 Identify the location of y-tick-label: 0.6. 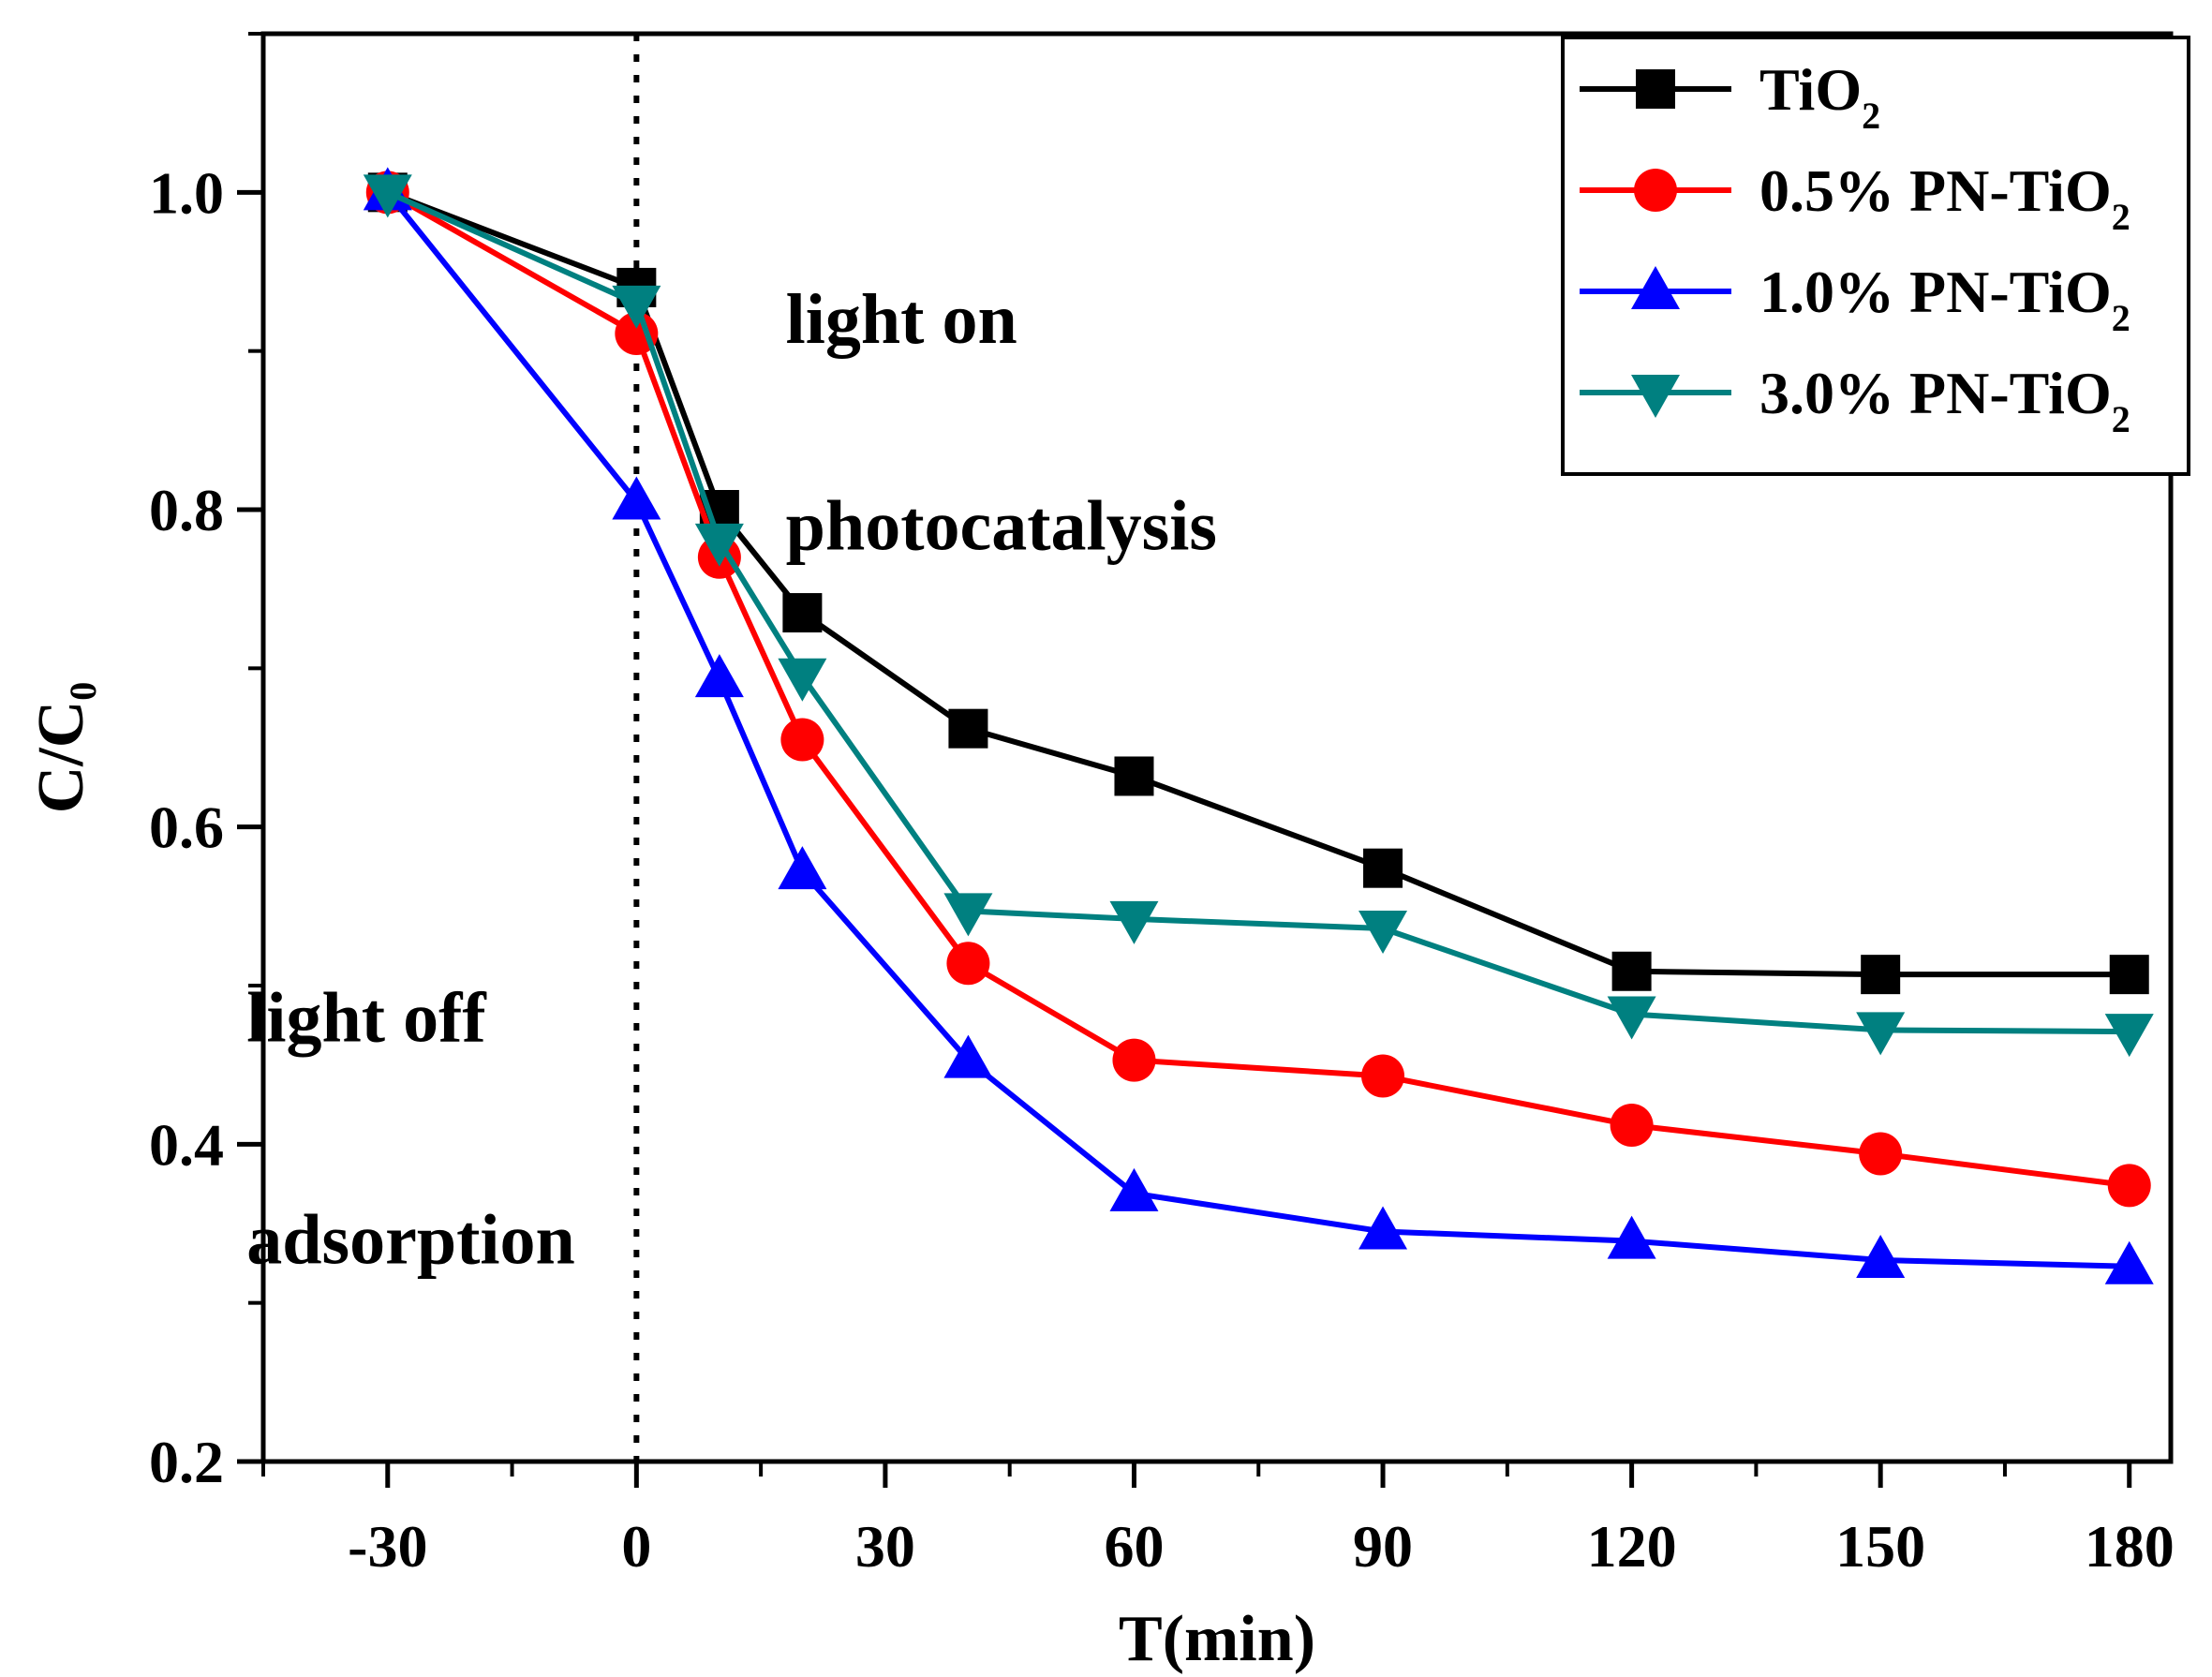
(186, 827).